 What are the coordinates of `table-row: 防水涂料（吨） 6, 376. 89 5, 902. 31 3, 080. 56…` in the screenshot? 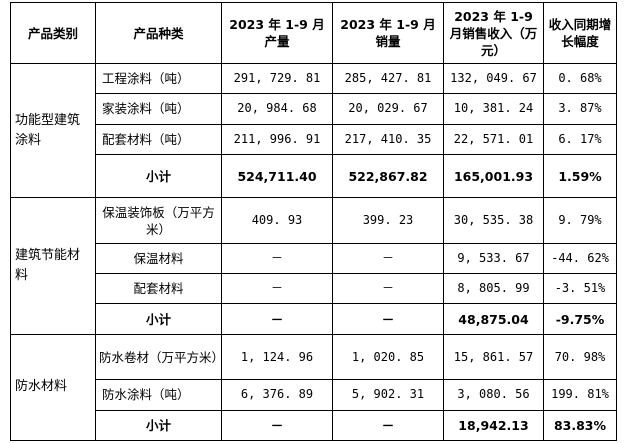 It's located at (314, 395).